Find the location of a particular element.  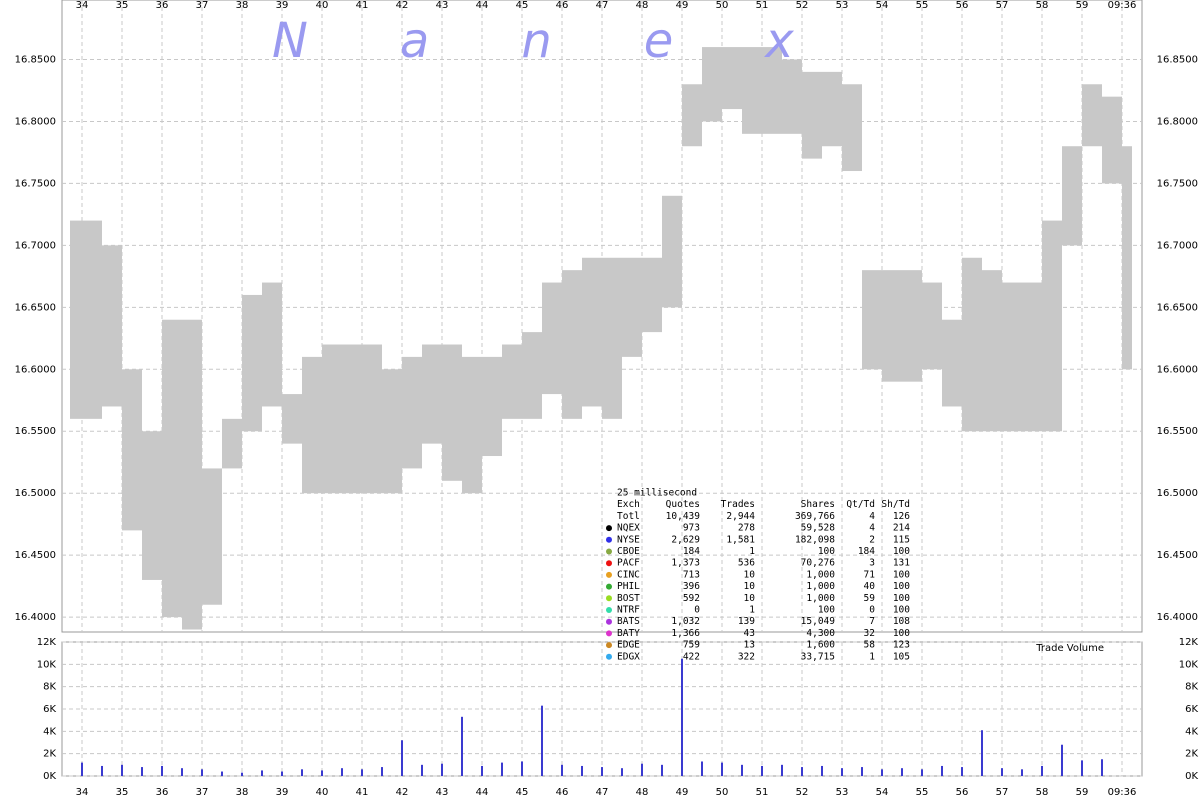

table-cell: 123 is located at coordinates (901, 645).